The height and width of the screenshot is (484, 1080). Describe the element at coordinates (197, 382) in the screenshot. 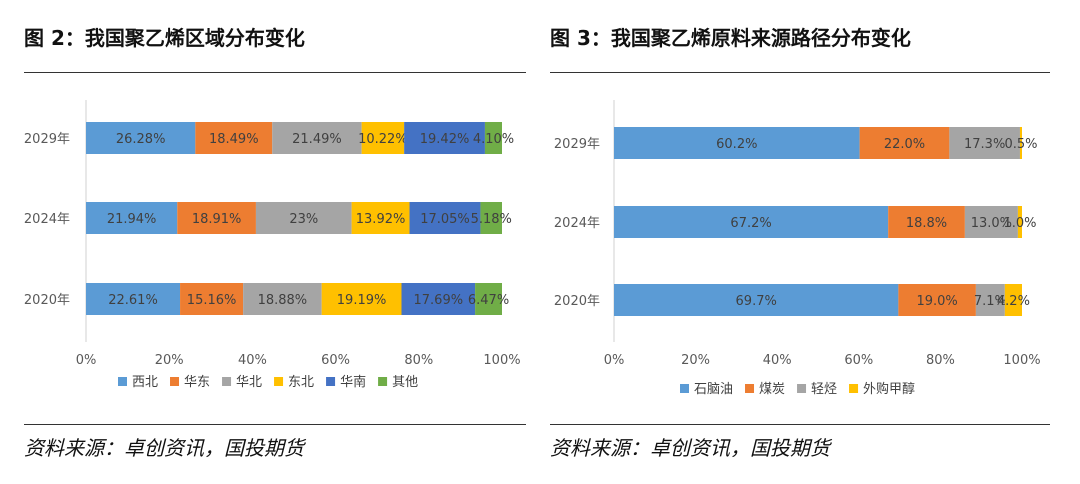

I see `legend-label: 华东` at that location.